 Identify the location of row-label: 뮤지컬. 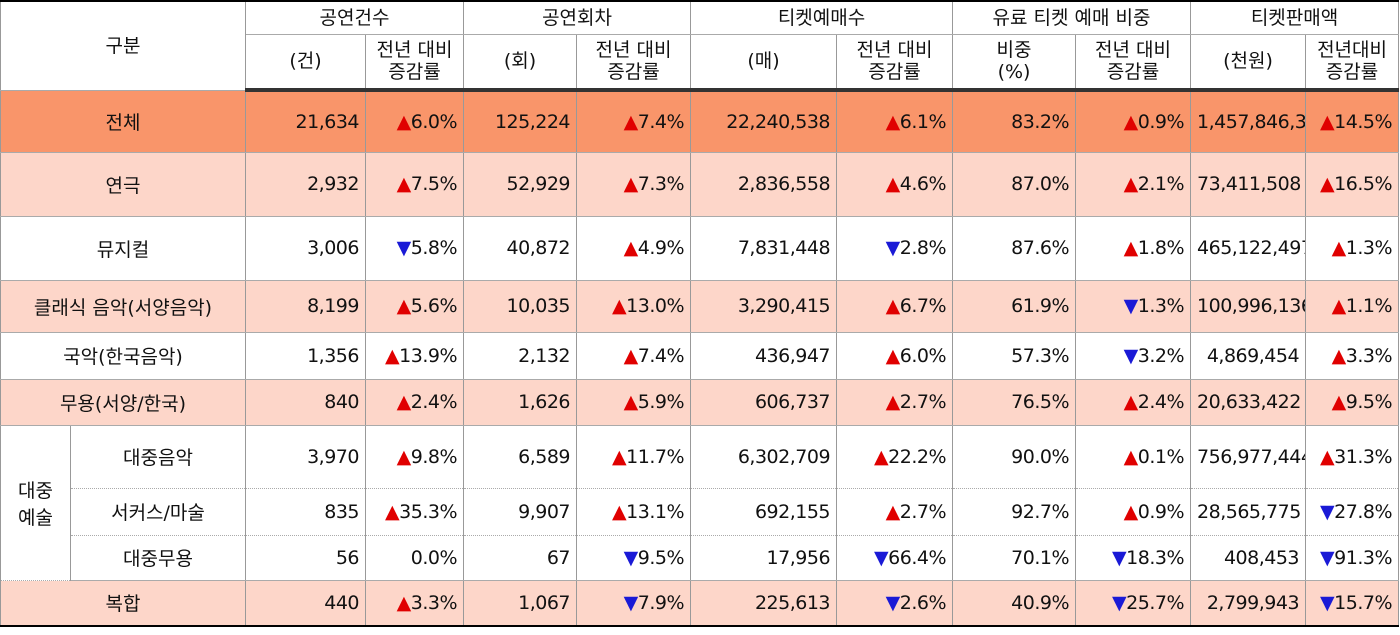
(123, 248).